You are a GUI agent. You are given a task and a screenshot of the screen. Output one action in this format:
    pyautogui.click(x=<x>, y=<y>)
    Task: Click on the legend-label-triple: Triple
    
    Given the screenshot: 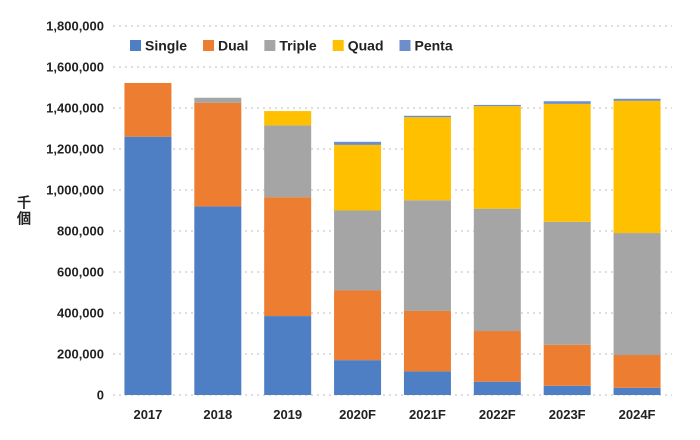 What is the action you would take?
    pyautogui.click(x=298, y=46)
    